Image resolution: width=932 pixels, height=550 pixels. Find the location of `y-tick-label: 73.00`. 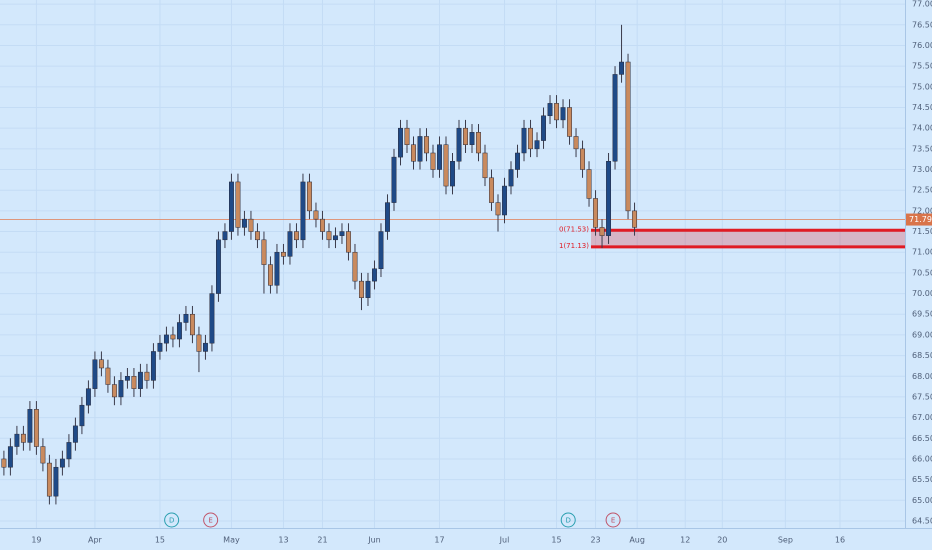

y-tick-label: 73.00 is located at coordinates (922, 169).